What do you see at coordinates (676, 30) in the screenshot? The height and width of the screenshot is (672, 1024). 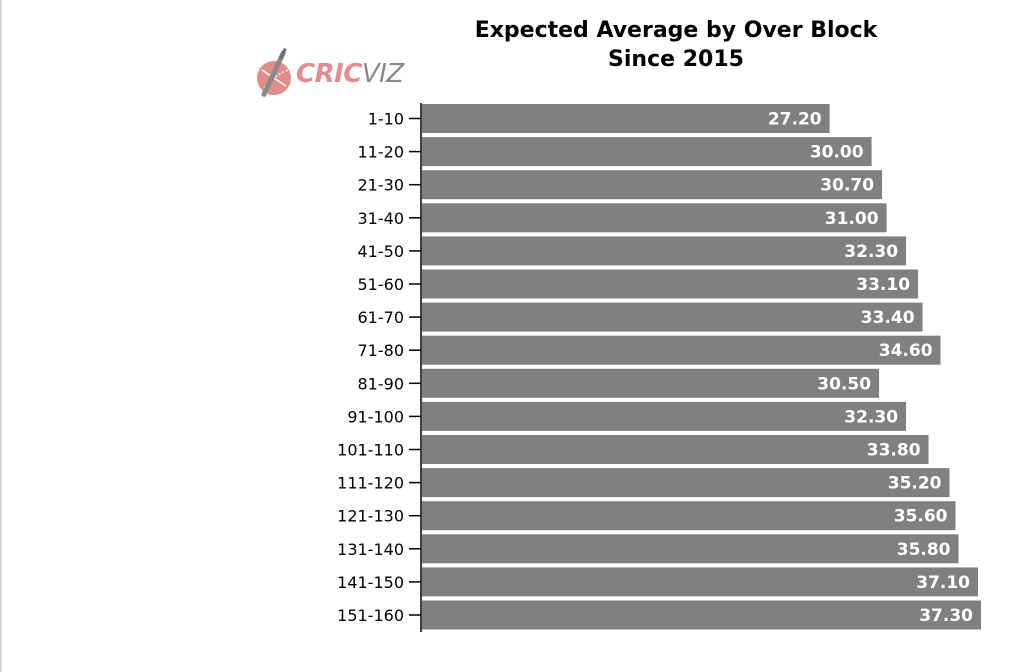 I see `chart-title: Expected Average by Over Block` at bounding box center [676, 30].